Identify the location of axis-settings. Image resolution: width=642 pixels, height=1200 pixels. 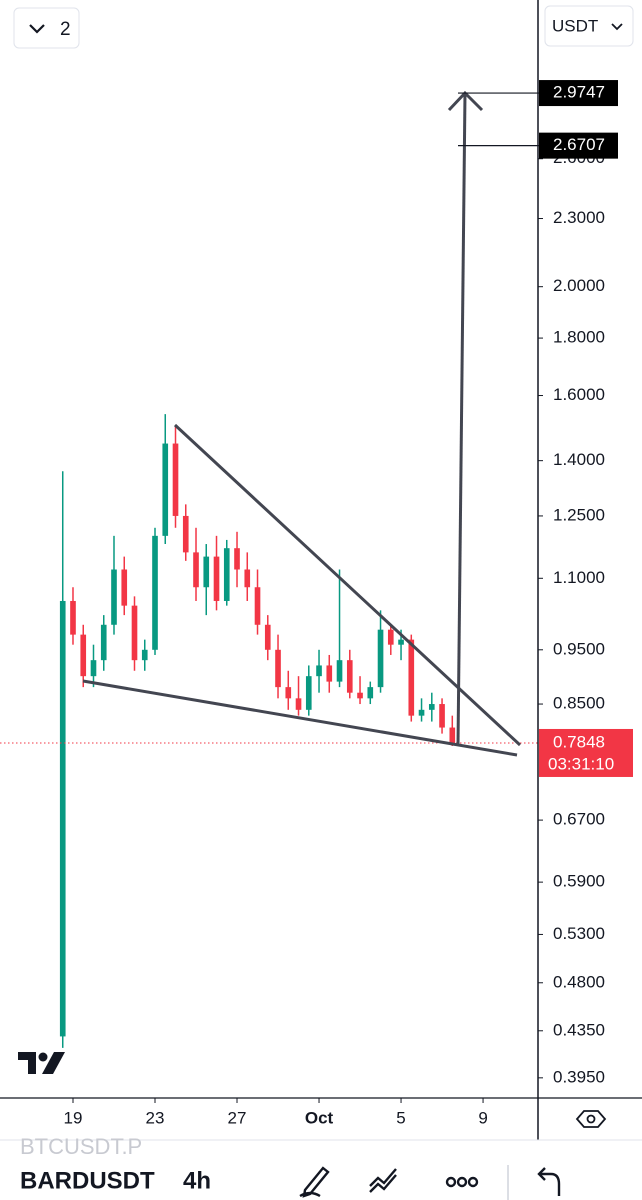
(591, 1119).